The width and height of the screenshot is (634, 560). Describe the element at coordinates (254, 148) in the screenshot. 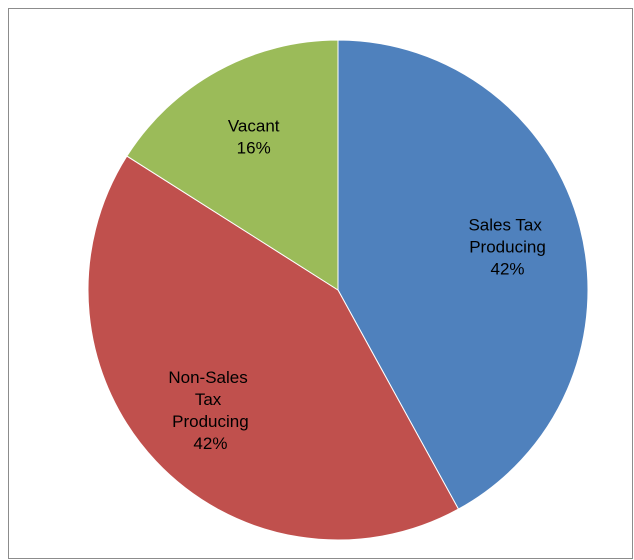

I see `slice-value-label: 16%` at that location.